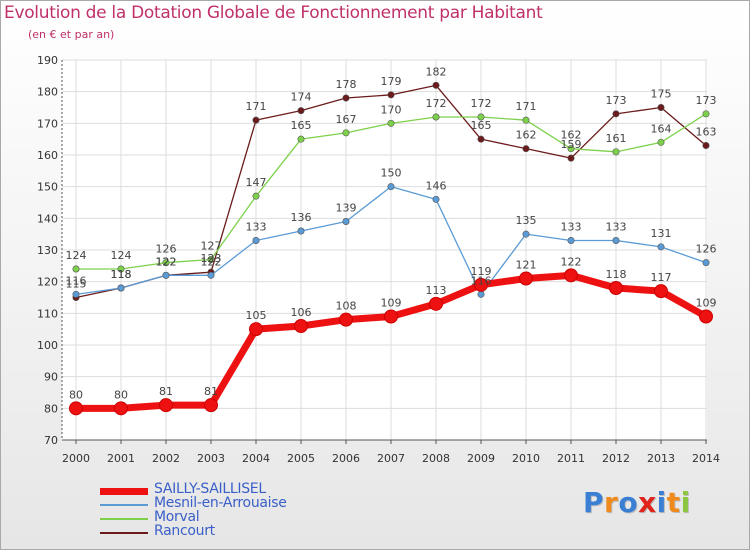  I want to click on data-label: 106, so click(301, 312).